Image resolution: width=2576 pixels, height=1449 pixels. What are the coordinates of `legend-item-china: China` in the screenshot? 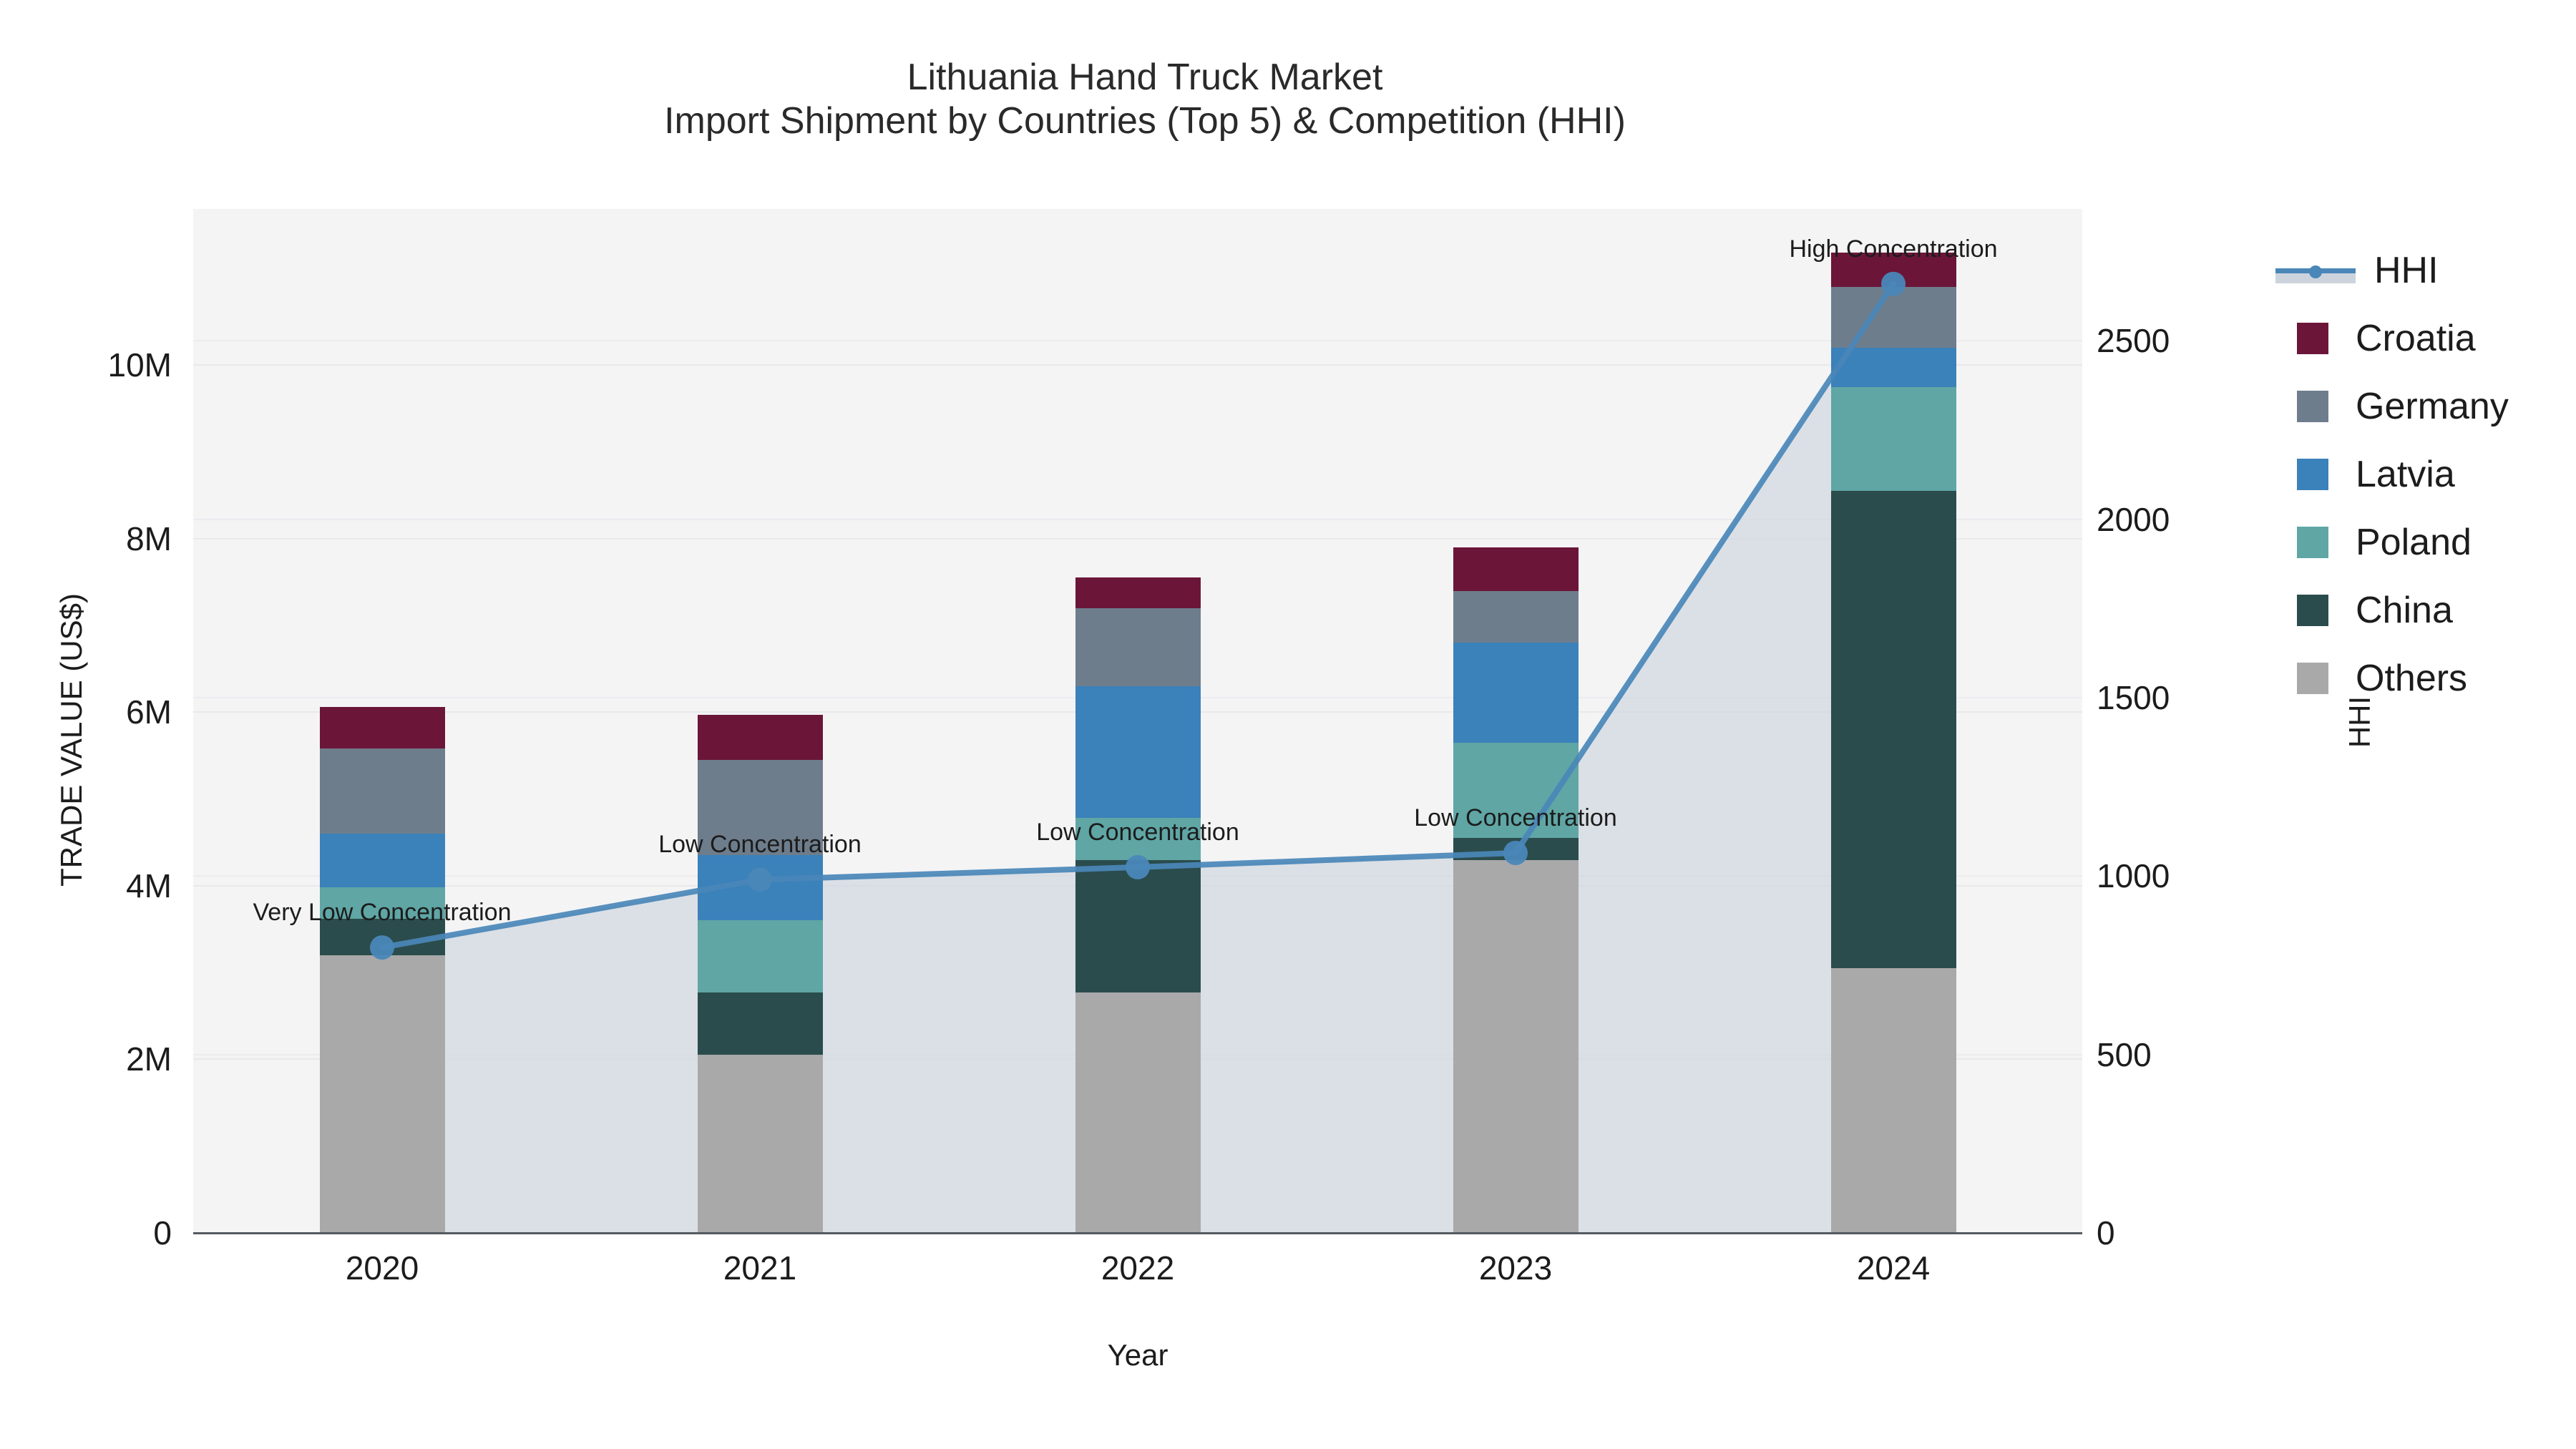 It's located at (2425, 610).